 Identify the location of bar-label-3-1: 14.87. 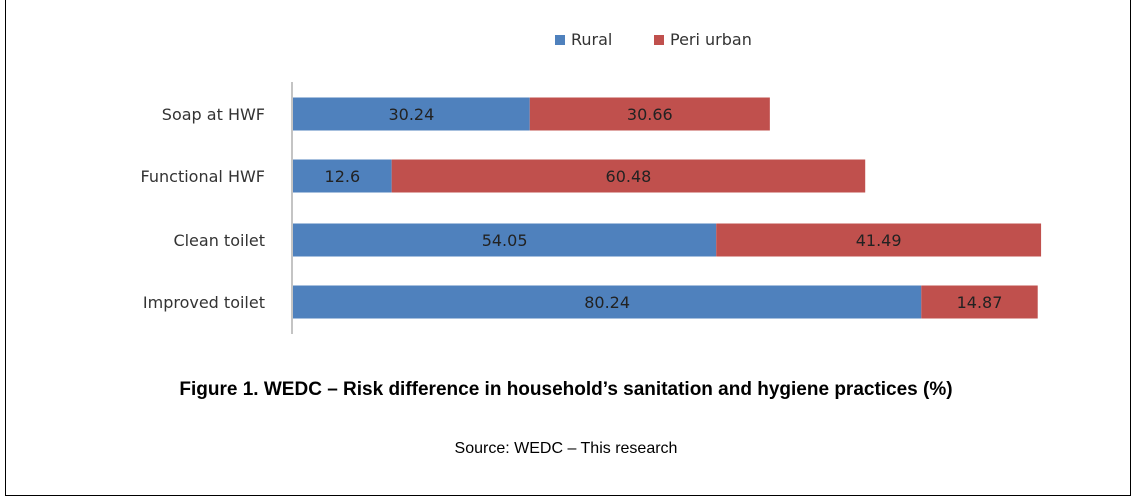
(980, 302).